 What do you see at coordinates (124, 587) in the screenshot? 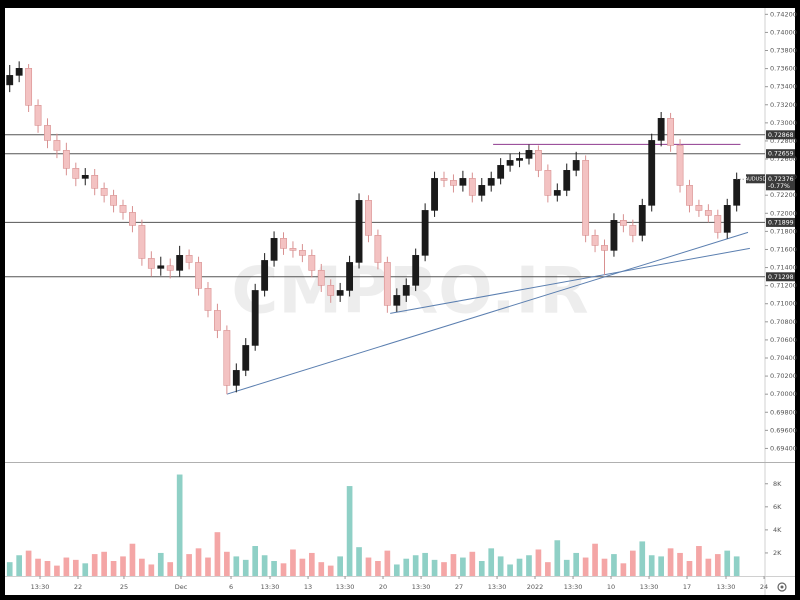
I see `x-tick-label: 25` at bounding box center [124, 587].